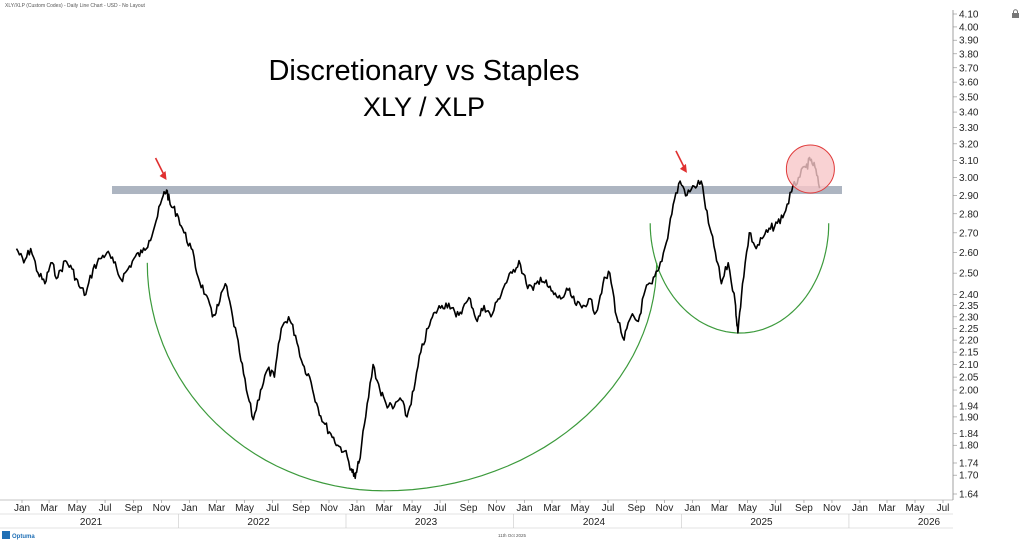 The width and height of the screenshot is (1024, 546). Describe the element at coordinates (810, 169) in the screenshot. I see `highlight-circle` at that location.